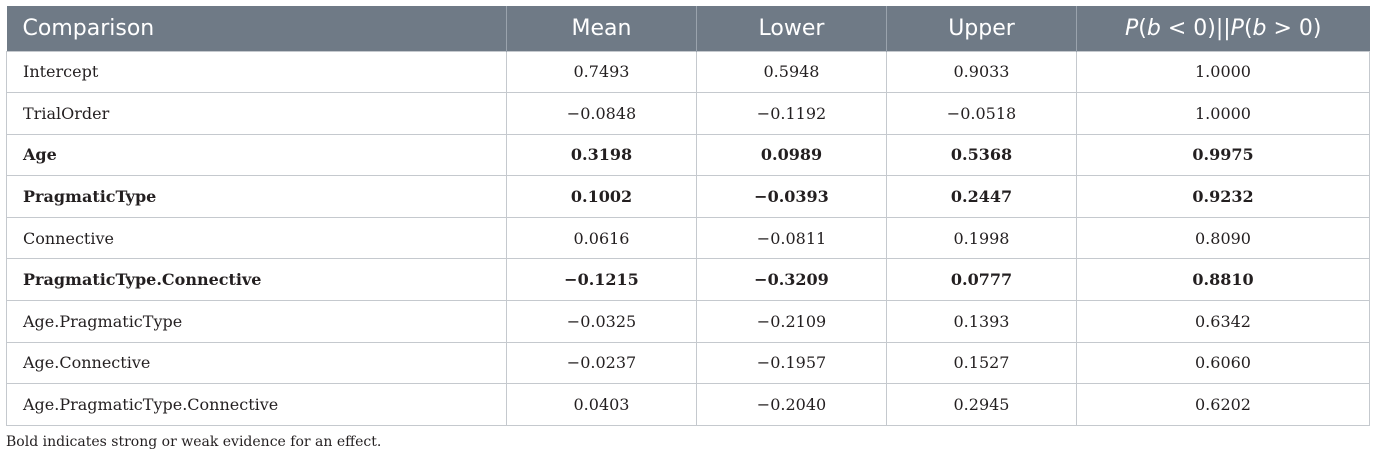 The width and height of the screenshot is (1375, 458). What do you see at coordinates (256, 155) in the screenshot?
I see `cell-comparison: Age` at bounding box center [256, 155].